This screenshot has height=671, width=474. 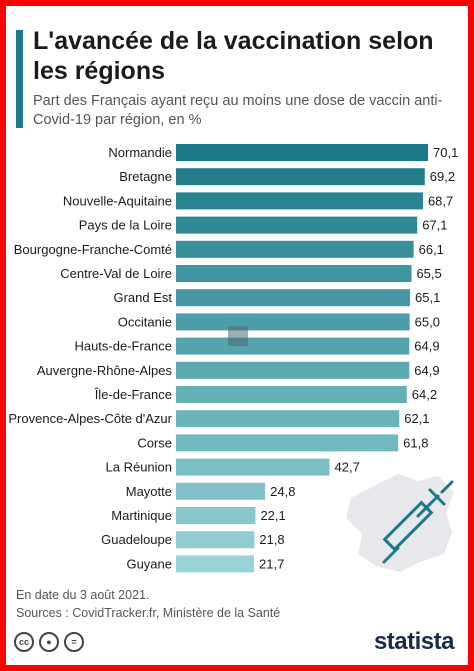 I want to click on value-label: 67,1, so click(x=434, y=225).